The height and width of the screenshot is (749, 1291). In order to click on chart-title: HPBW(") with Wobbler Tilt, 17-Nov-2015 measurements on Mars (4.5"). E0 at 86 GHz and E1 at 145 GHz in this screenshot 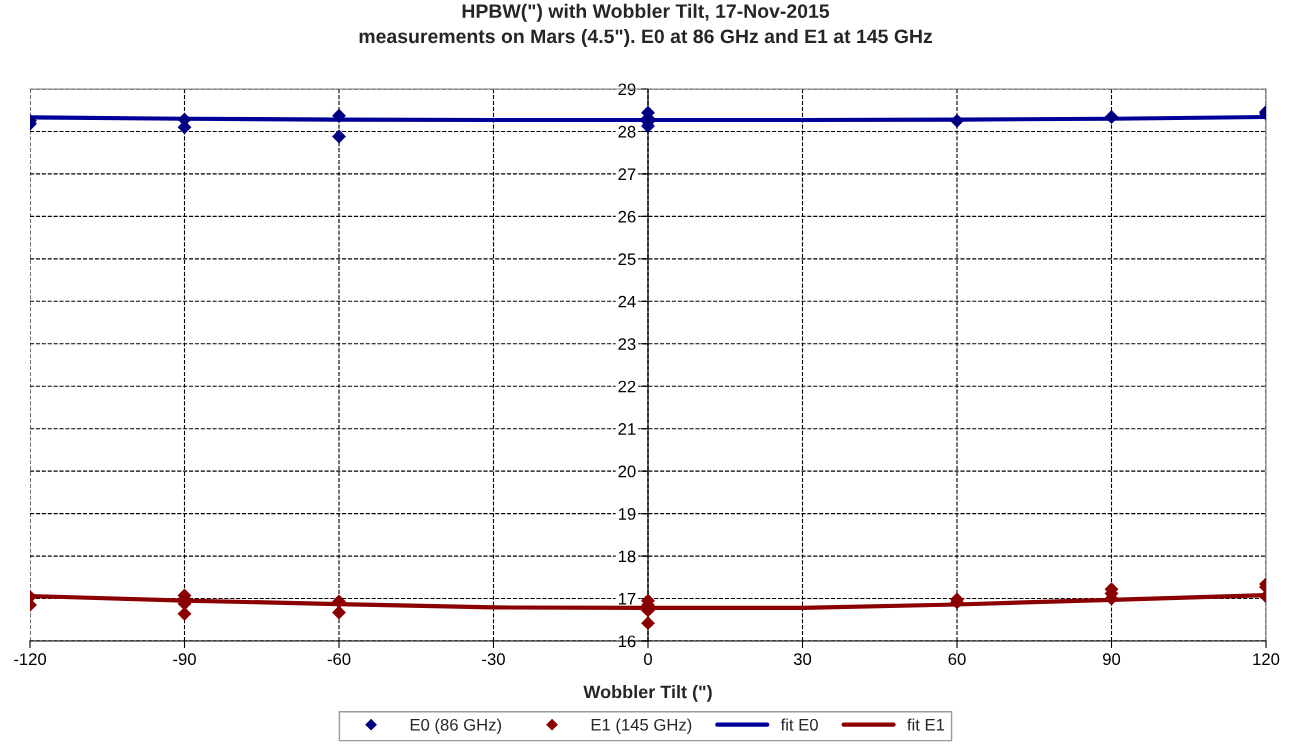, I will do `click(646, 25)`.